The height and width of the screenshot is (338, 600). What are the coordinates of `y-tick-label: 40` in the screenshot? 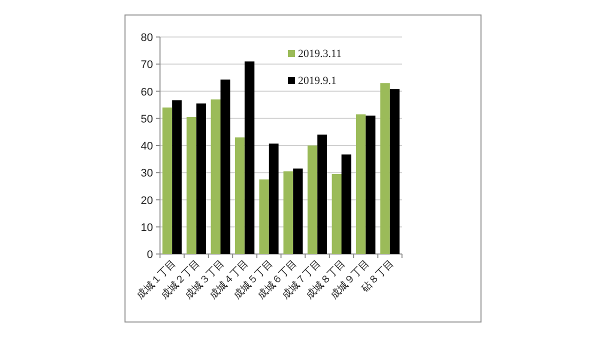 It's located at (146, 146).